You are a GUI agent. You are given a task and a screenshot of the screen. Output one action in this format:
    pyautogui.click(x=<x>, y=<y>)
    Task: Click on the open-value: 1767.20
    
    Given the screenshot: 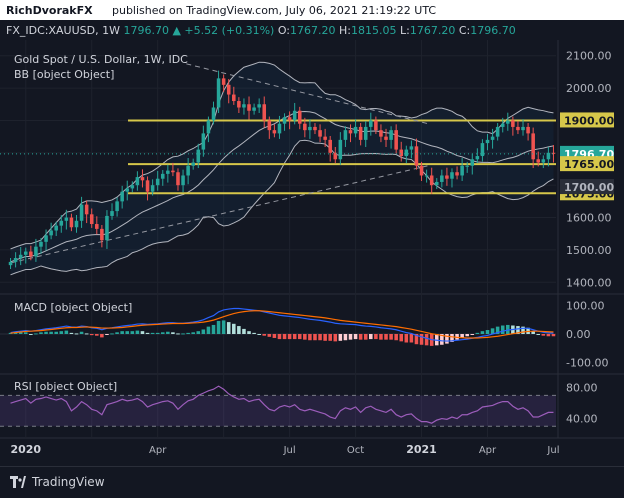 What is the action you would take?
    pyautogui.click(x=313, y=30)
    